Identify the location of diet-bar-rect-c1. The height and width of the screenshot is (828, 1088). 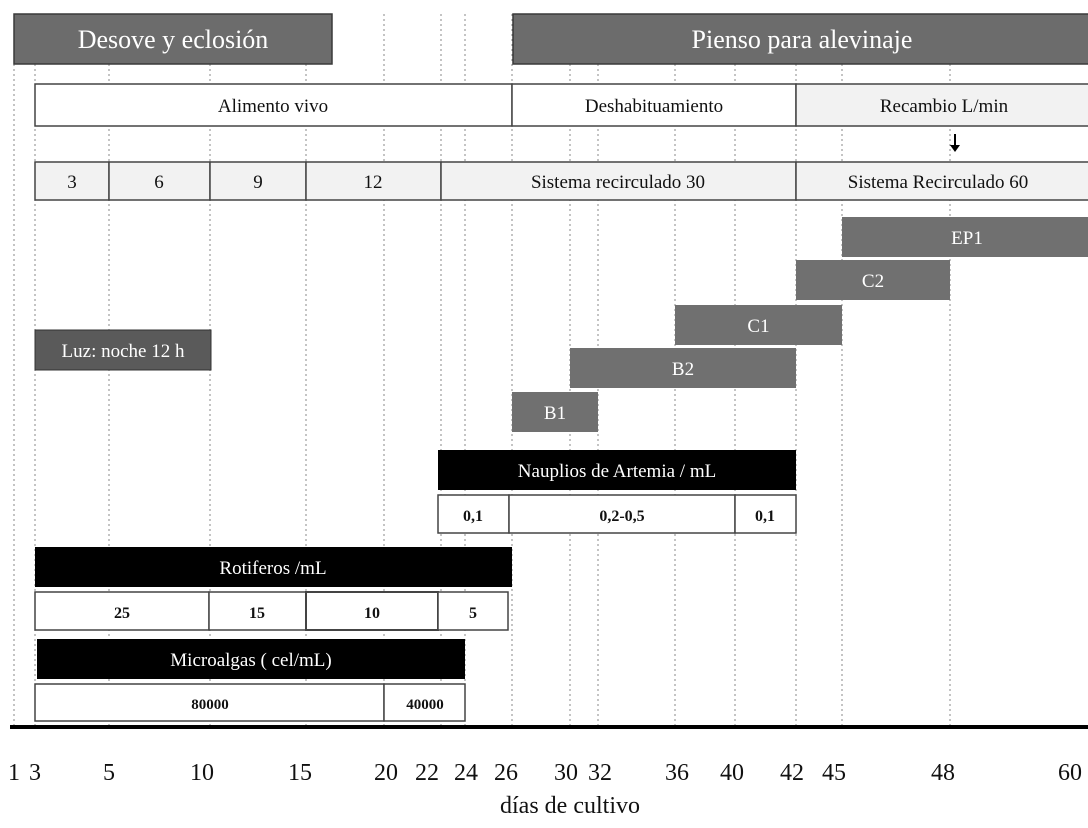
(758, 325).